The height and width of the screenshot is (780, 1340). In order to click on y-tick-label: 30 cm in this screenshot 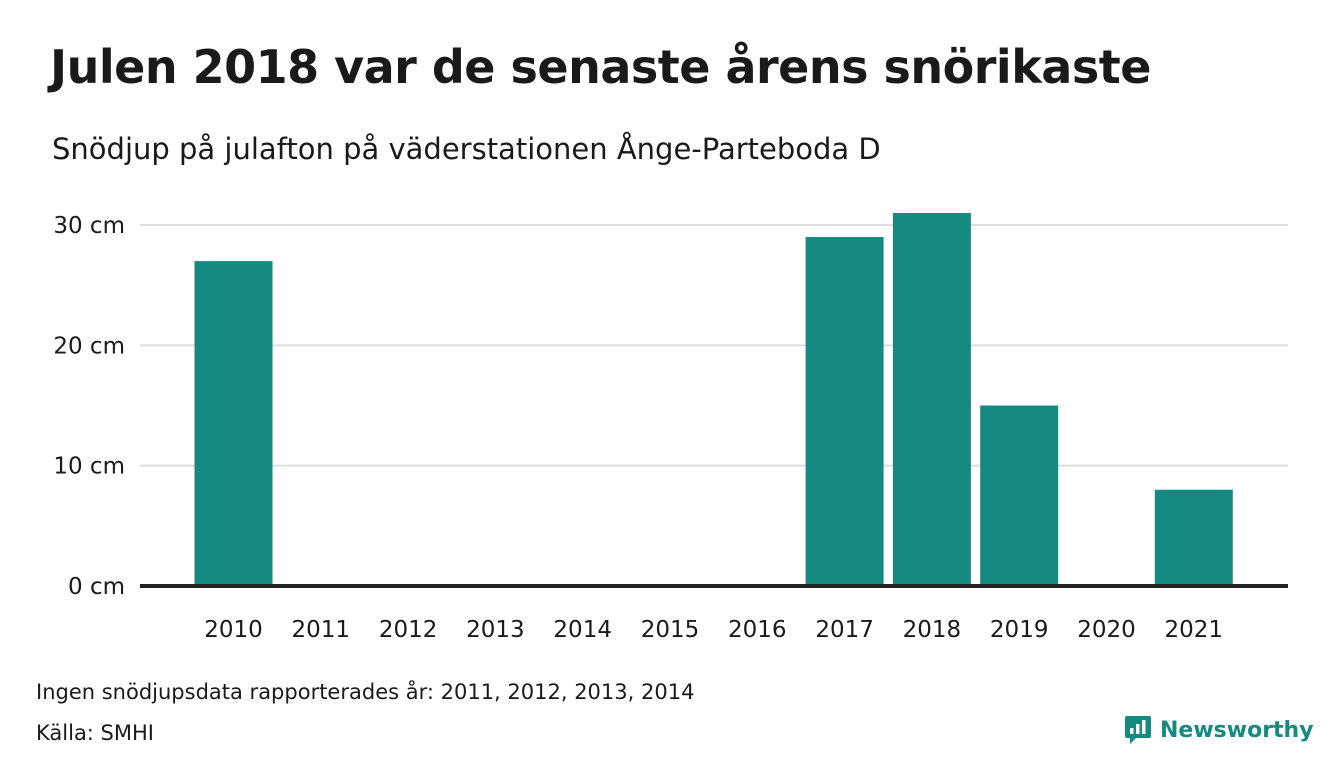, I will do `click(89, 226)`.